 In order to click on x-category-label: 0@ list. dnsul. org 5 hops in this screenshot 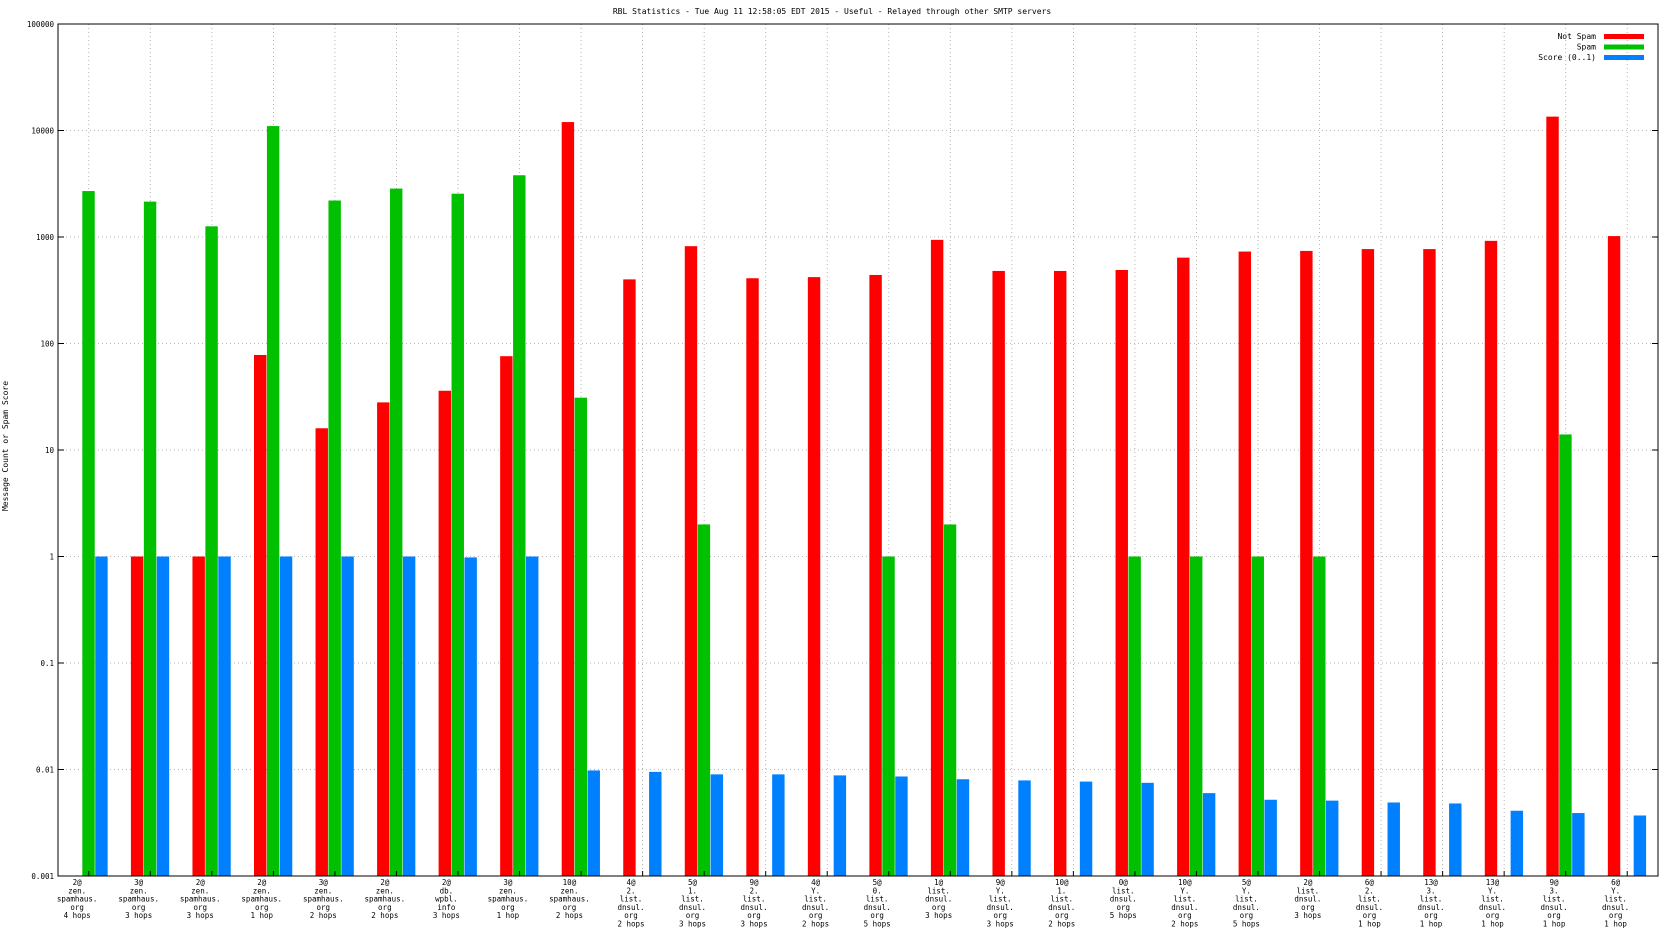, I will do `click(1123, 899)`.